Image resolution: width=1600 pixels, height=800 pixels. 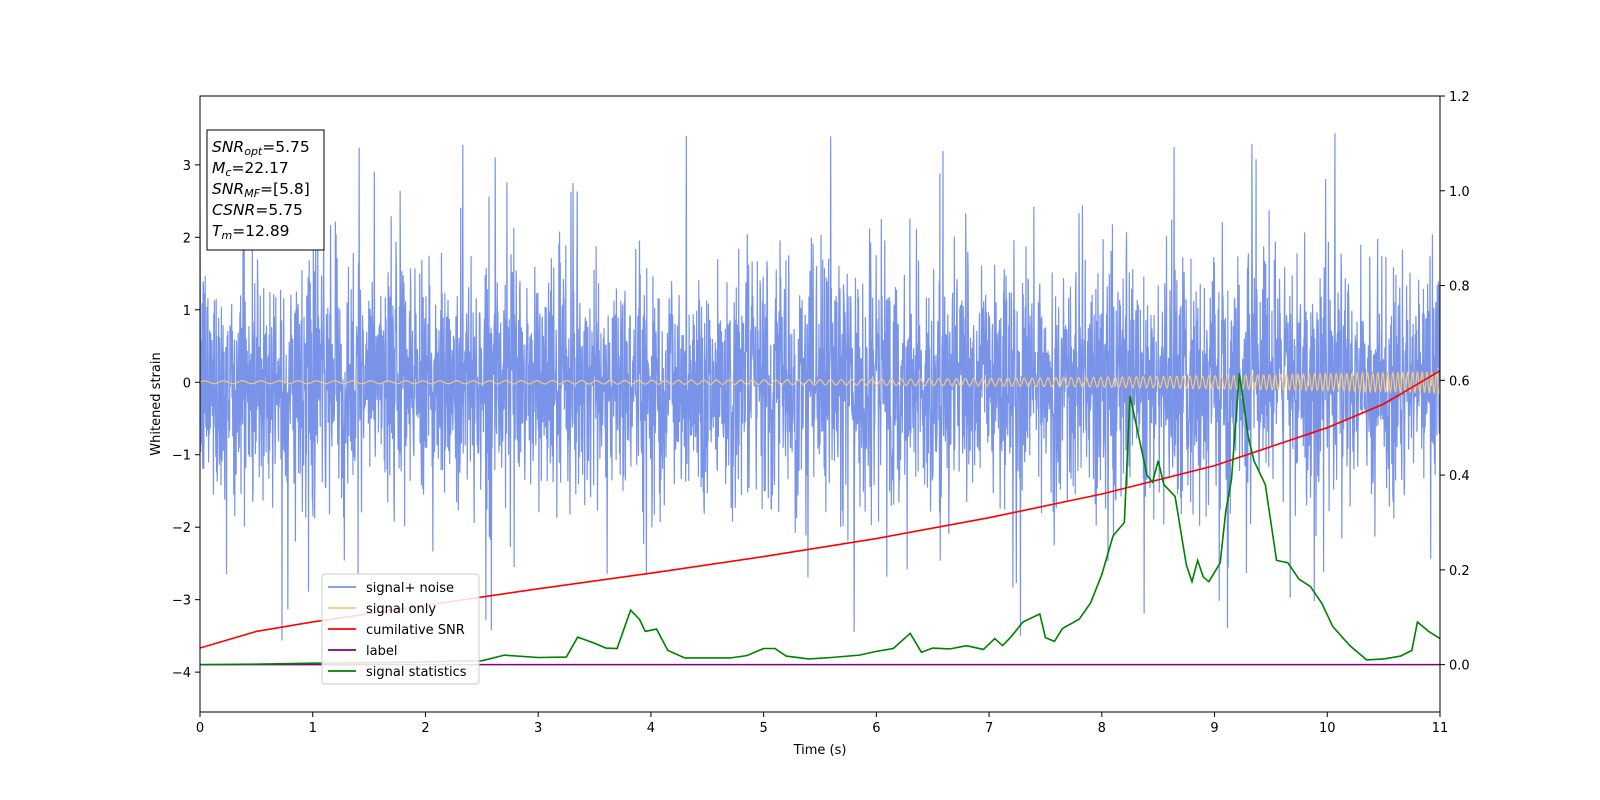 What do you see at coordinates (187, 166) in the screenshot?
I see `y-tick-label: 3` at bounding box center [187, 166].